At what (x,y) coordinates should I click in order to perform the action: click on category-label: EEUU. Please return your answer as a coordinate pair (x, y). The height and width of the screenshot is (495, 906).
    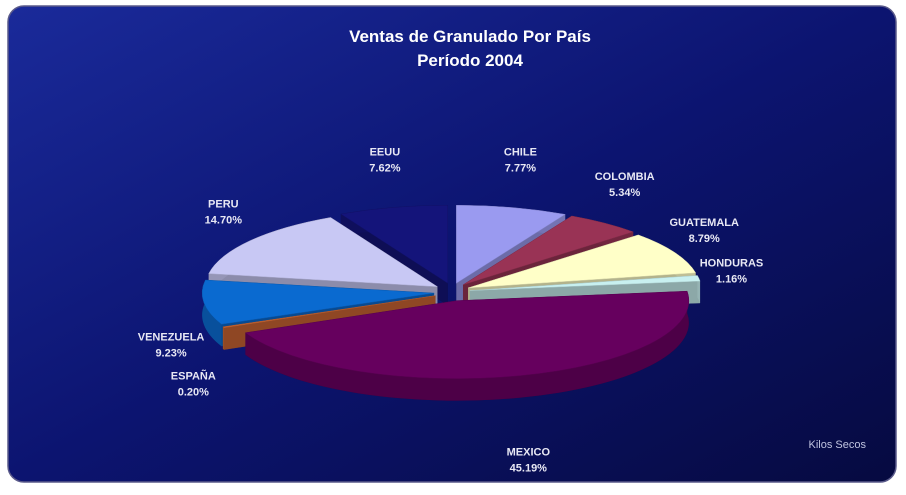
    Looking at the image, I should click on (385, 152).